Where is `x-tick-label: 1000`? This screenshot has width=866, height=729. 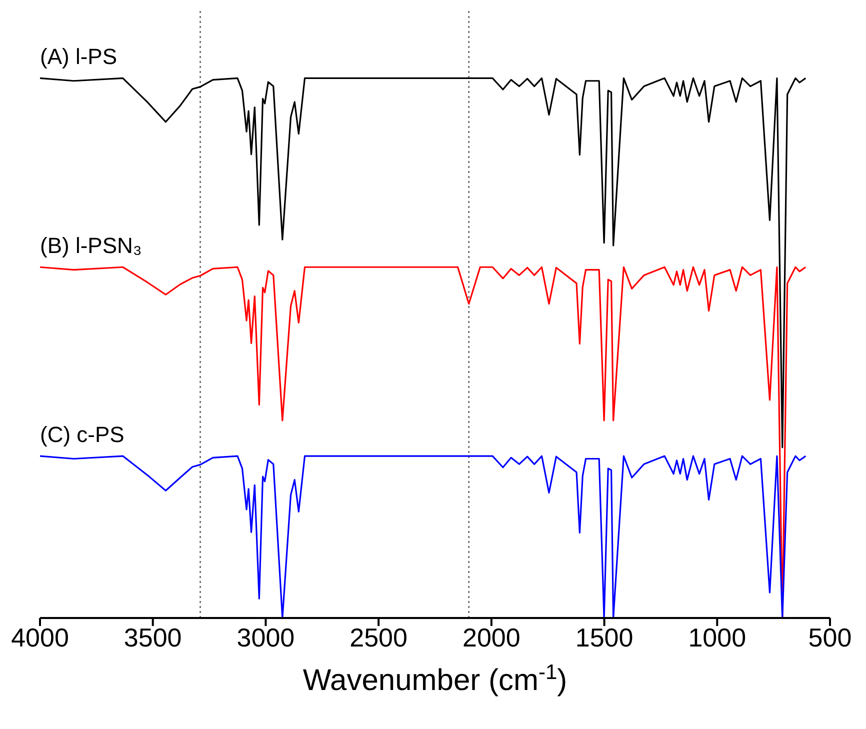
x-tick-label: 1000 is located at coordinates (717, 637).